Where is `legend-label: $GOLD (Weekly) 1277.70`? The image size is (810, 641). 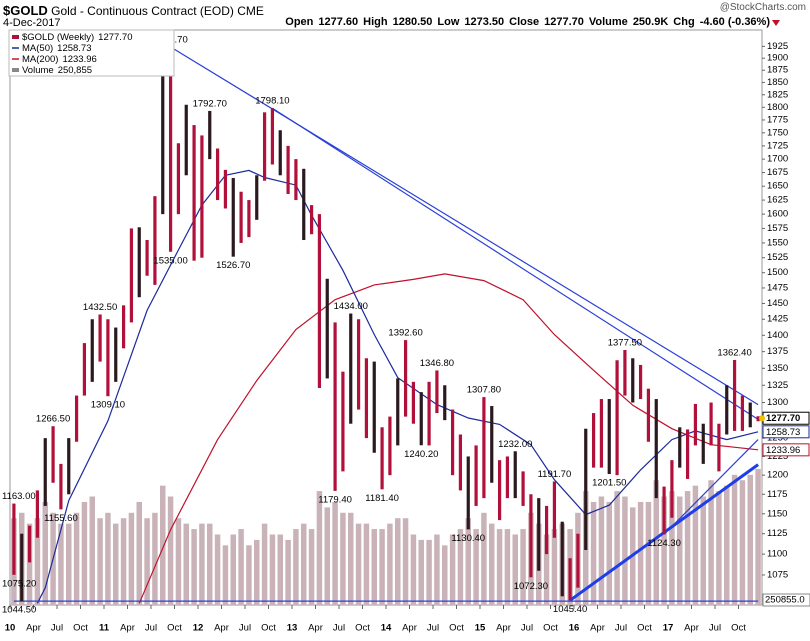
legend-label: $GOLD (Weekly) 1277.70 is located at coordinates (77, 37).